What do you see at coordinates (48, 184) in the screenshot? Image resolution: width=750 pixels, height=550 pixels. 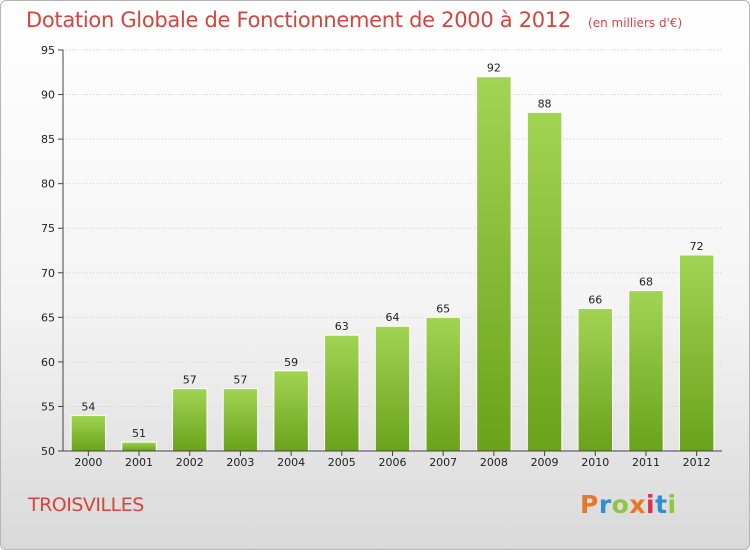 I see `y-tick-label: 80` at bounding box center [48, 184].